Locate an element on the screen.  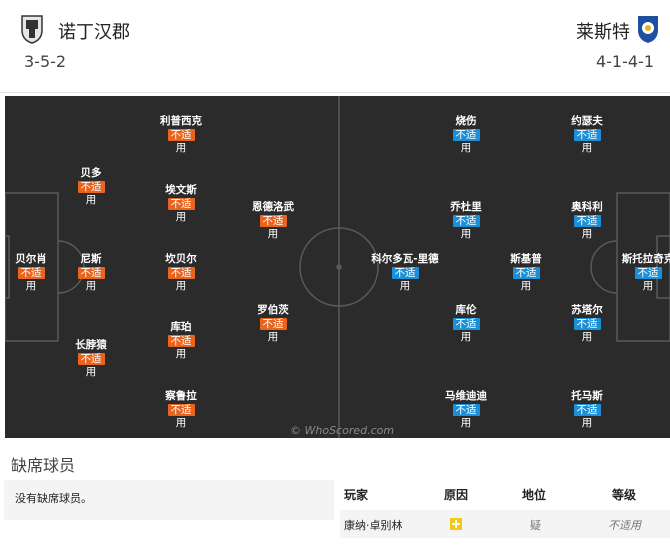
player-card: 尼斯 不适 用 is located at coordinates (91, 272).